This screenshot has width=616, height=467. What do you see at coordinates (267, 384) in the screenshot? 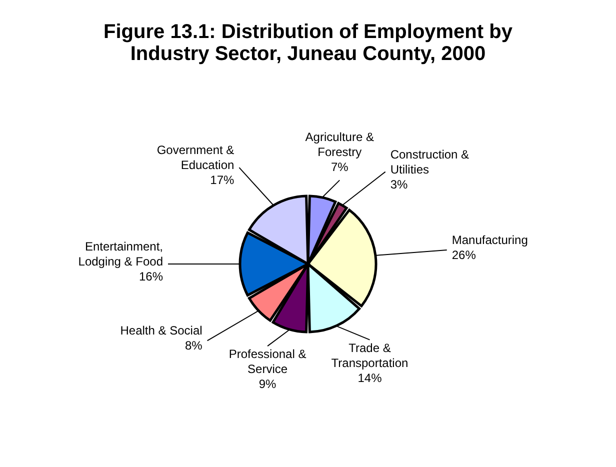
I see `data-label: 9%` at bounding box center [267, 384].